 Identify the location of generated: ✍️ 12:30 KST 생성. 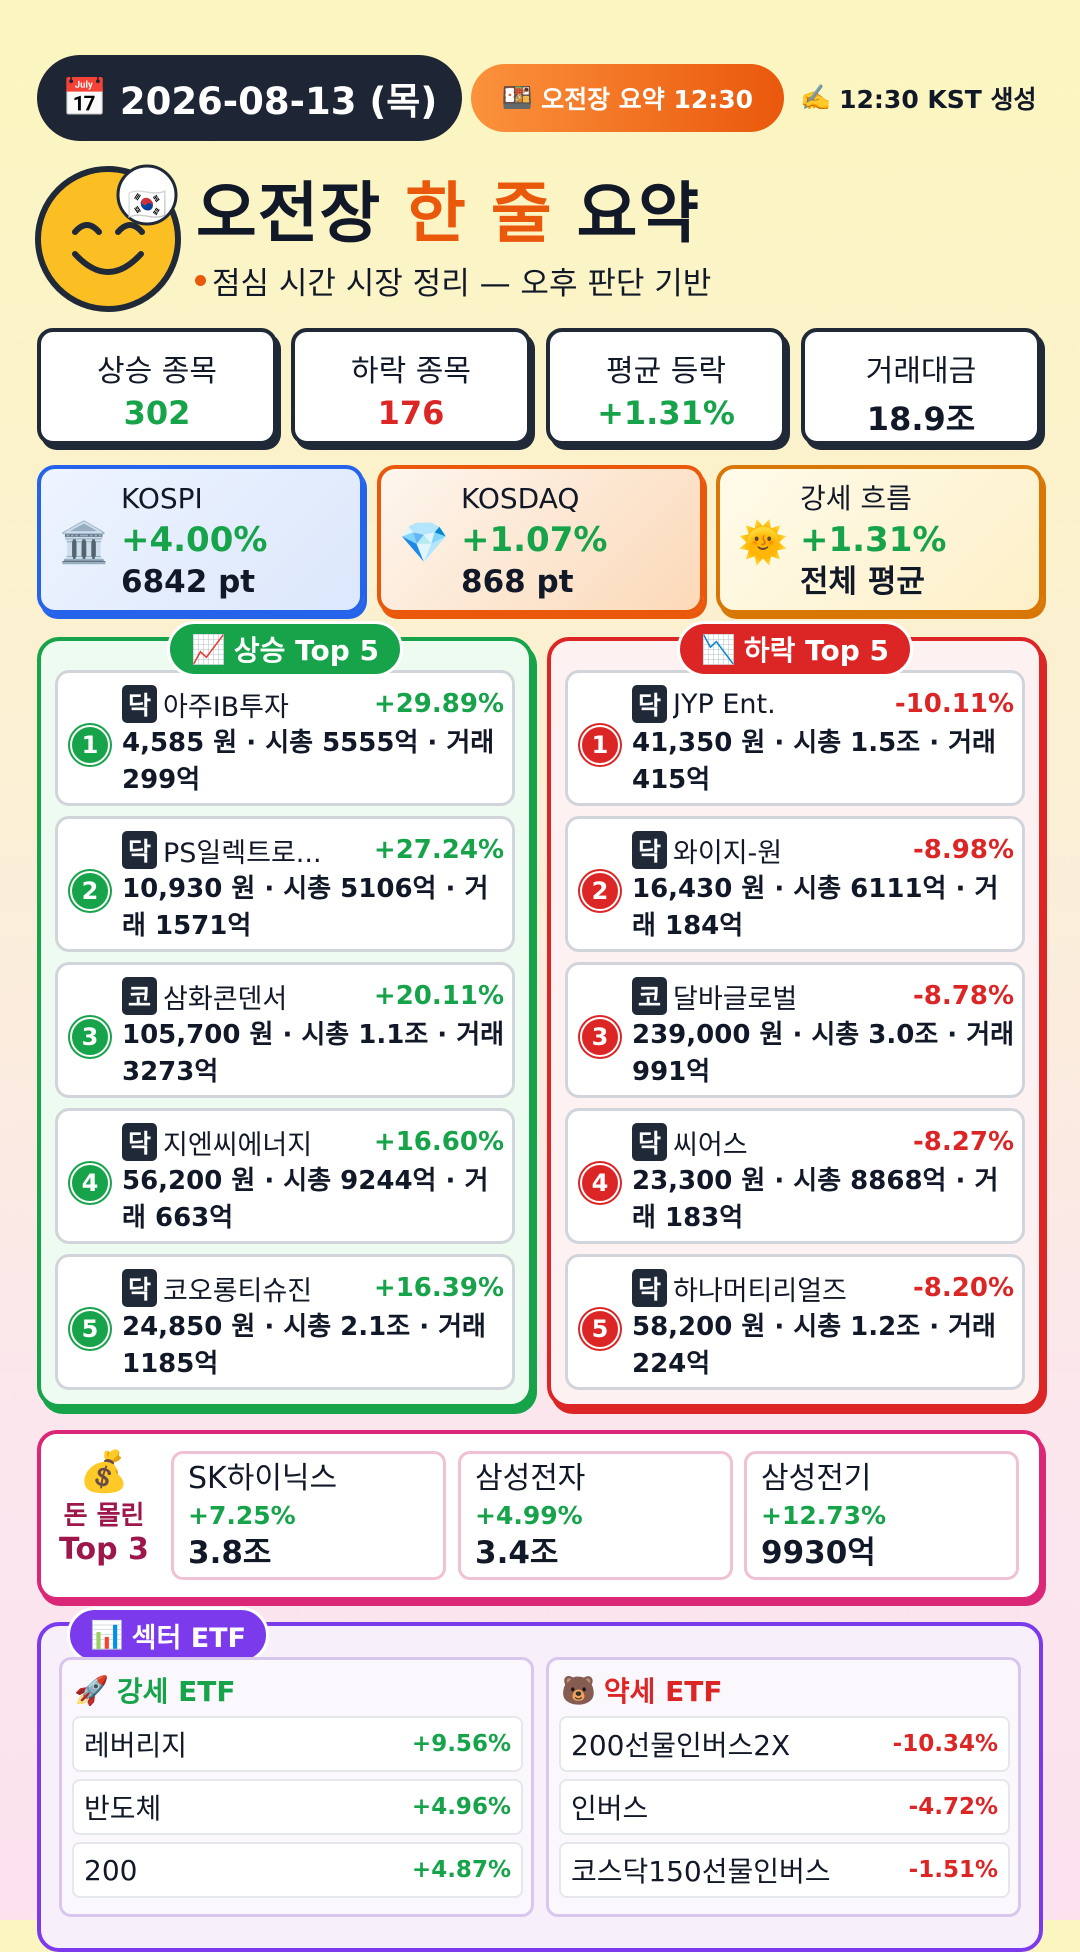
(918, 98).